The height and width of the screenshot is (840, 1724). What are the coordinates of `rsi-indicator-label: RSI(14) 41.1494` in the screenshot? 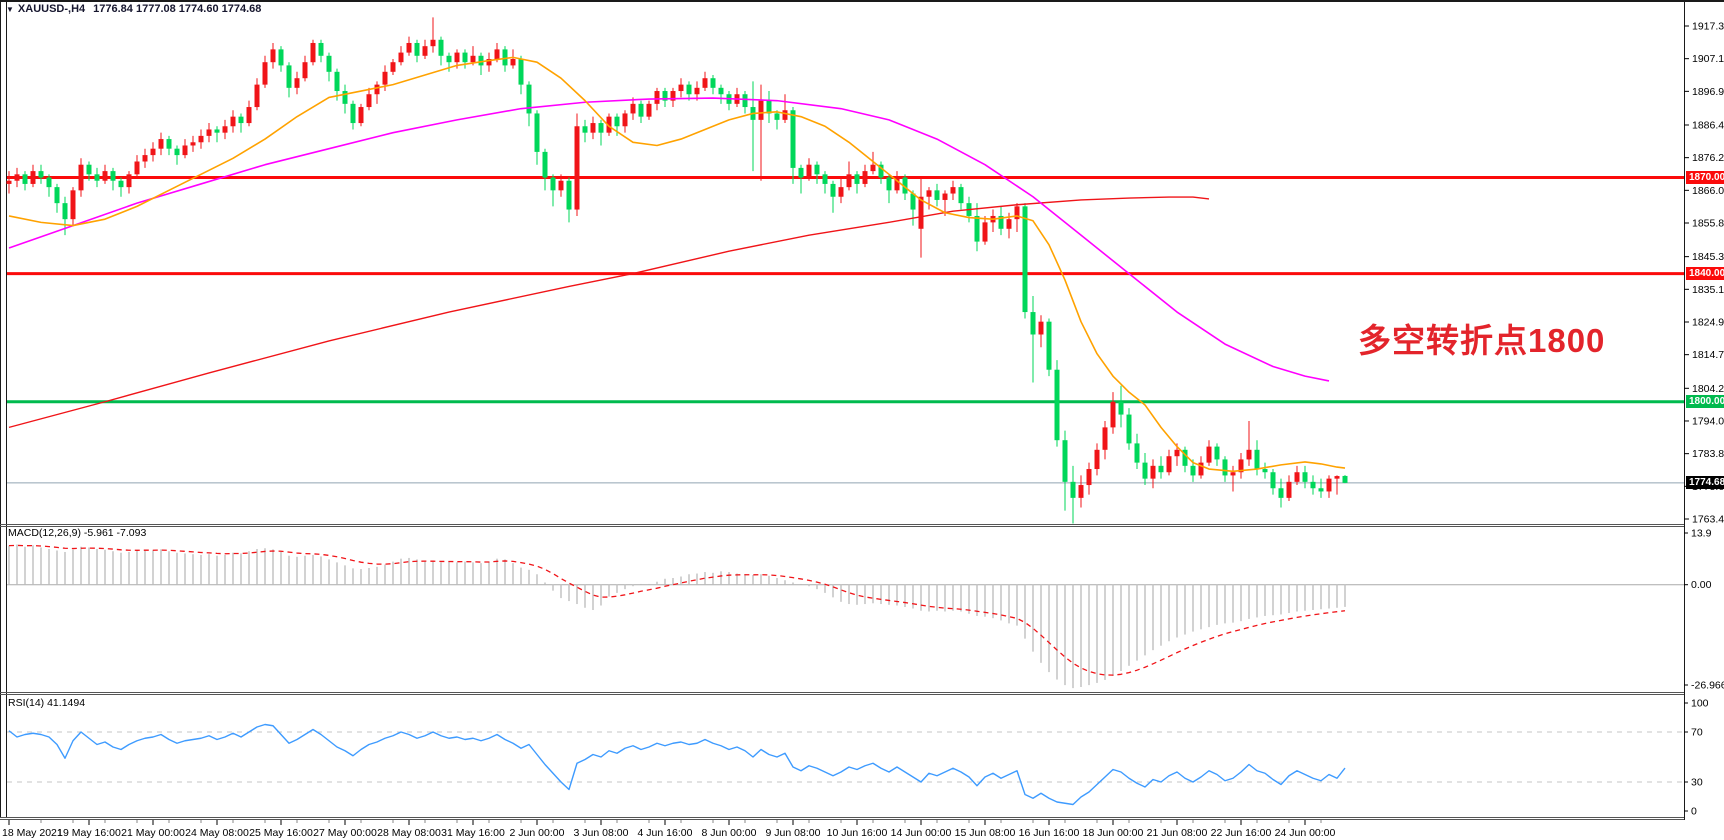 It's located at (47, 703).